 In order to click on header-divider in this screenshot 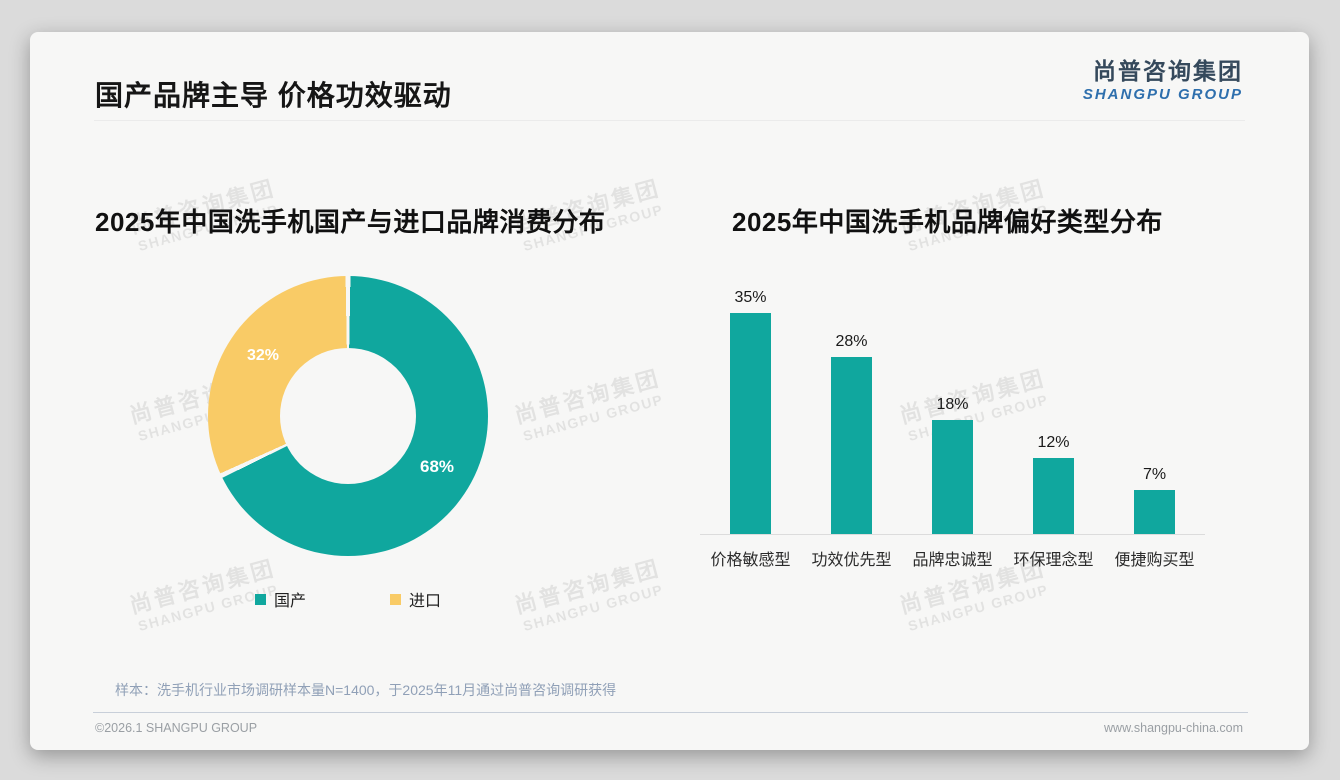, I will do `click(669, 120)`.